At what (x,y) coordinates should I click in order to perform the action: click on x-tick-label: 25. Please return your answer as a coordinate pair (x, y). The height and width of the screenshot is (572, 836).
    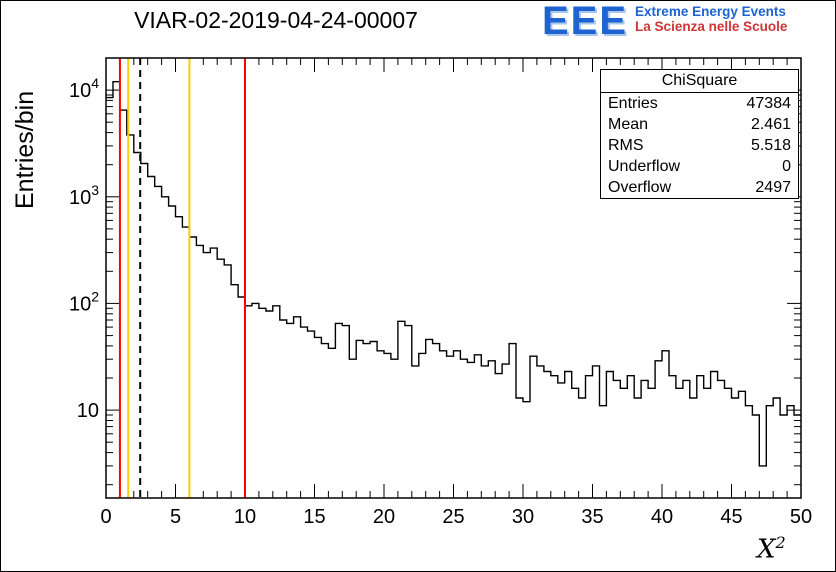
    Looking at the image, I should click on (453, 517).